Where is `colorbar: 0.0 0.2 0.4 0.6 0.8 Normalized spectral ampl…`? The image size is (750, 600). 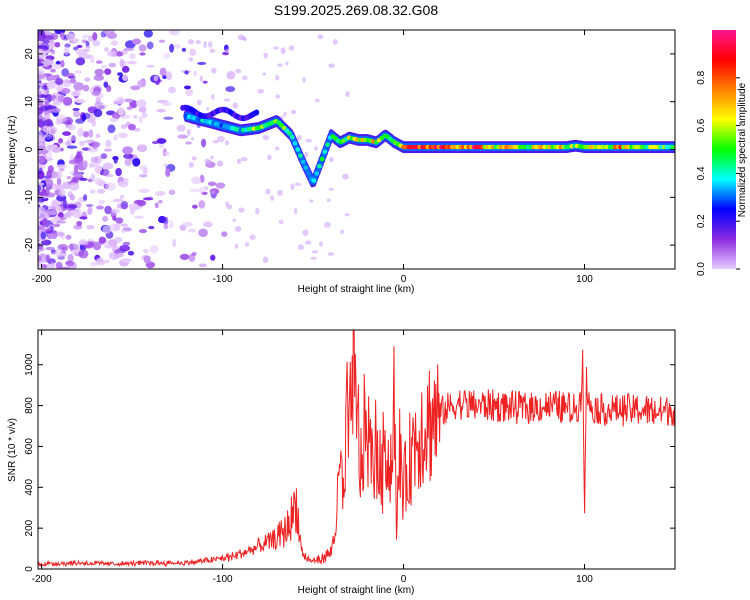 colorbar: 0.0 0.2 0.4 0.6 0.8 Normalized spectral ampl… is located at coordinates (722, 153).